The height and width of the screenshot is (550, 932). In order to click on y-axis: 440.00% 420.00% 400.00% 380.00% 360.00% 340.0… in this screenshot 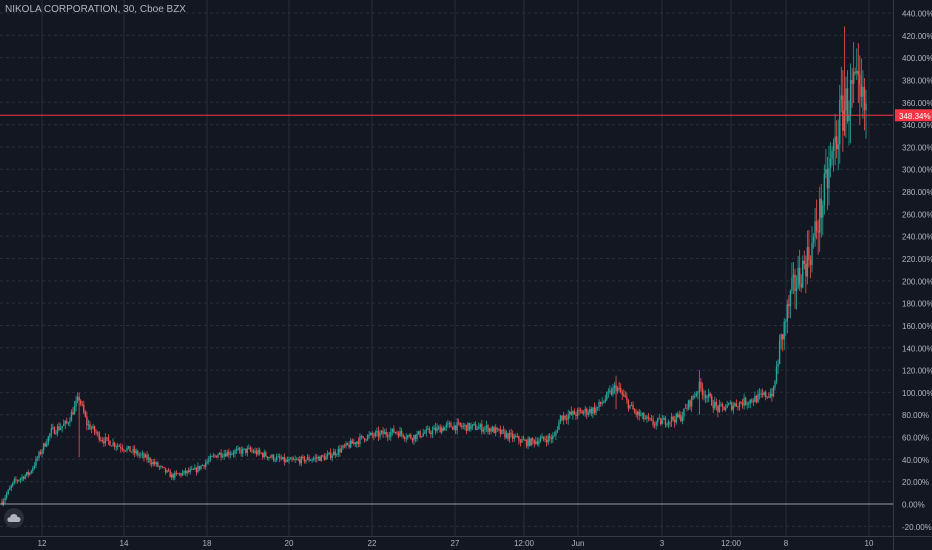, I will do `click(912, 275)`.